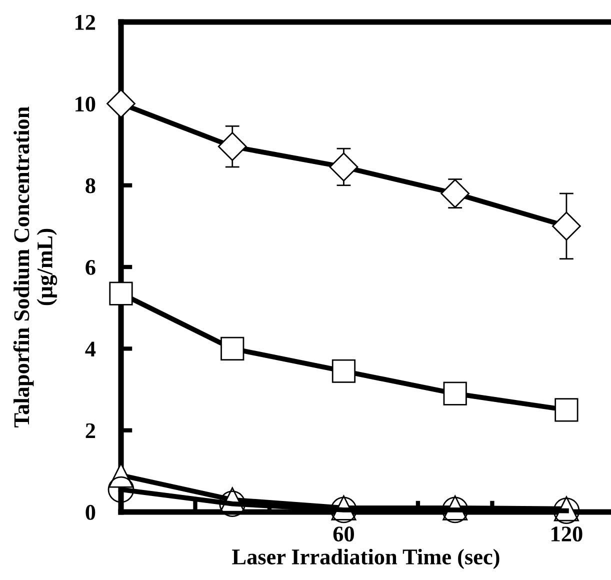 The image size is (611, 580). What do you see at coordinates (567, 534) in the screenshot?
I see `x-tick-label: 120` at bounding box center [567, 534].